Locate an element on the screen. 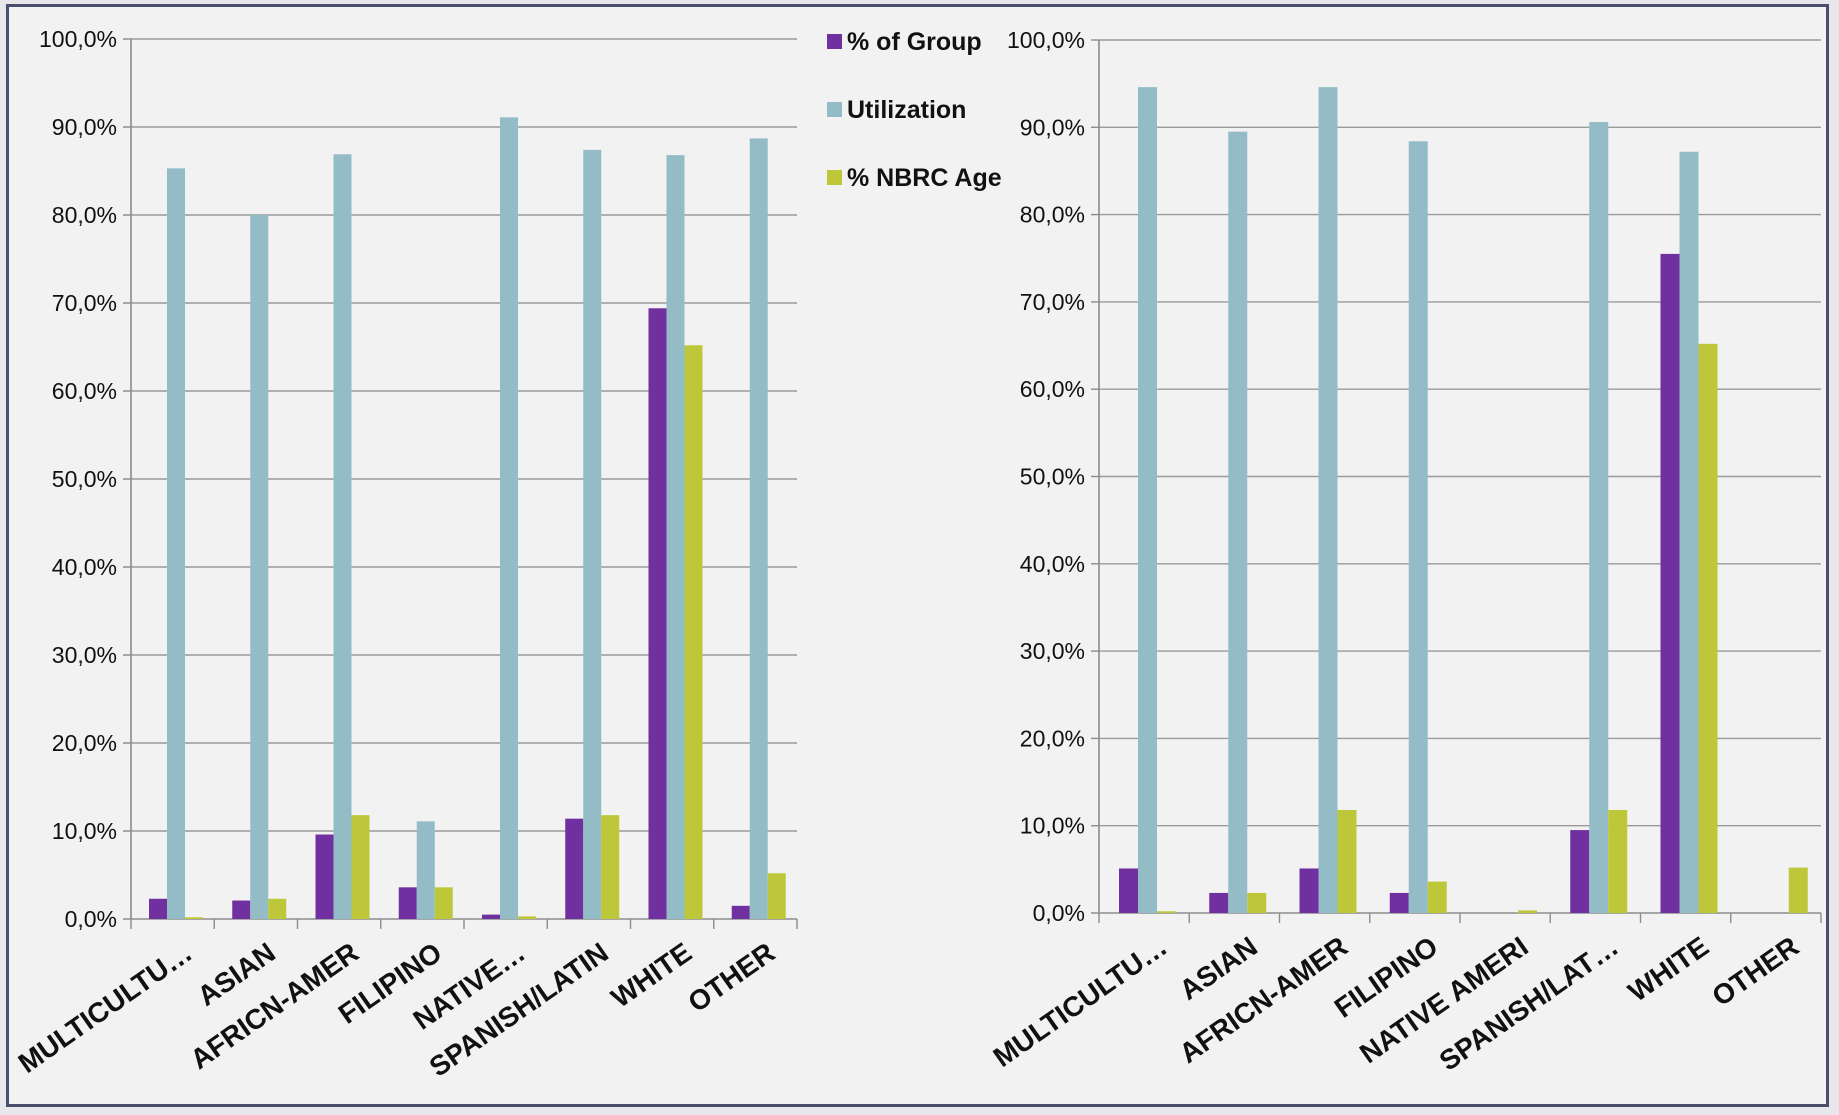 The height and width of the screenshot is (1115, 1839). bar-nbrc-age-spanish-latin is located at coordinates (610, 867).